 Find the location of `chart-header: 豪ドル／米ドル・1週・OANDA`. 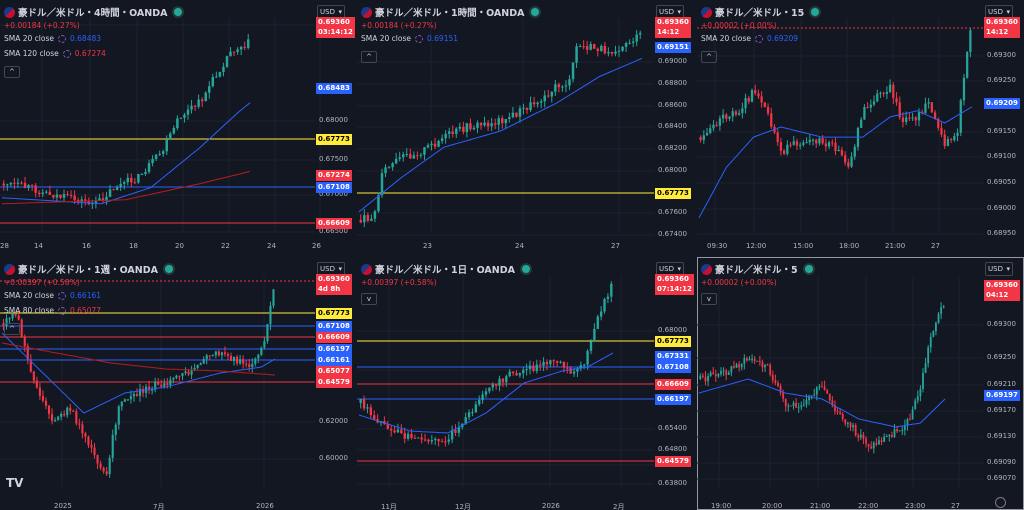

chart-header: 豪ドル／米ドル・1週・OANDA is located at coordinates (88, 269).